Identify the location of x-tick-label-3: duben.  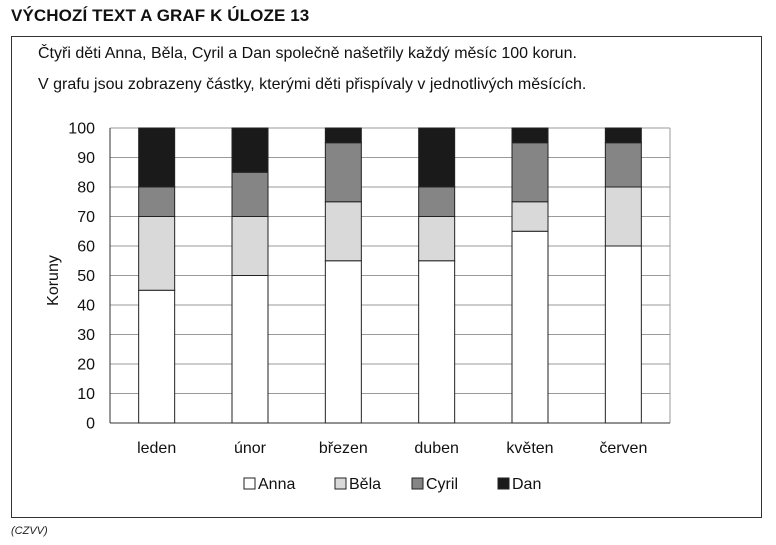
(436, 448).